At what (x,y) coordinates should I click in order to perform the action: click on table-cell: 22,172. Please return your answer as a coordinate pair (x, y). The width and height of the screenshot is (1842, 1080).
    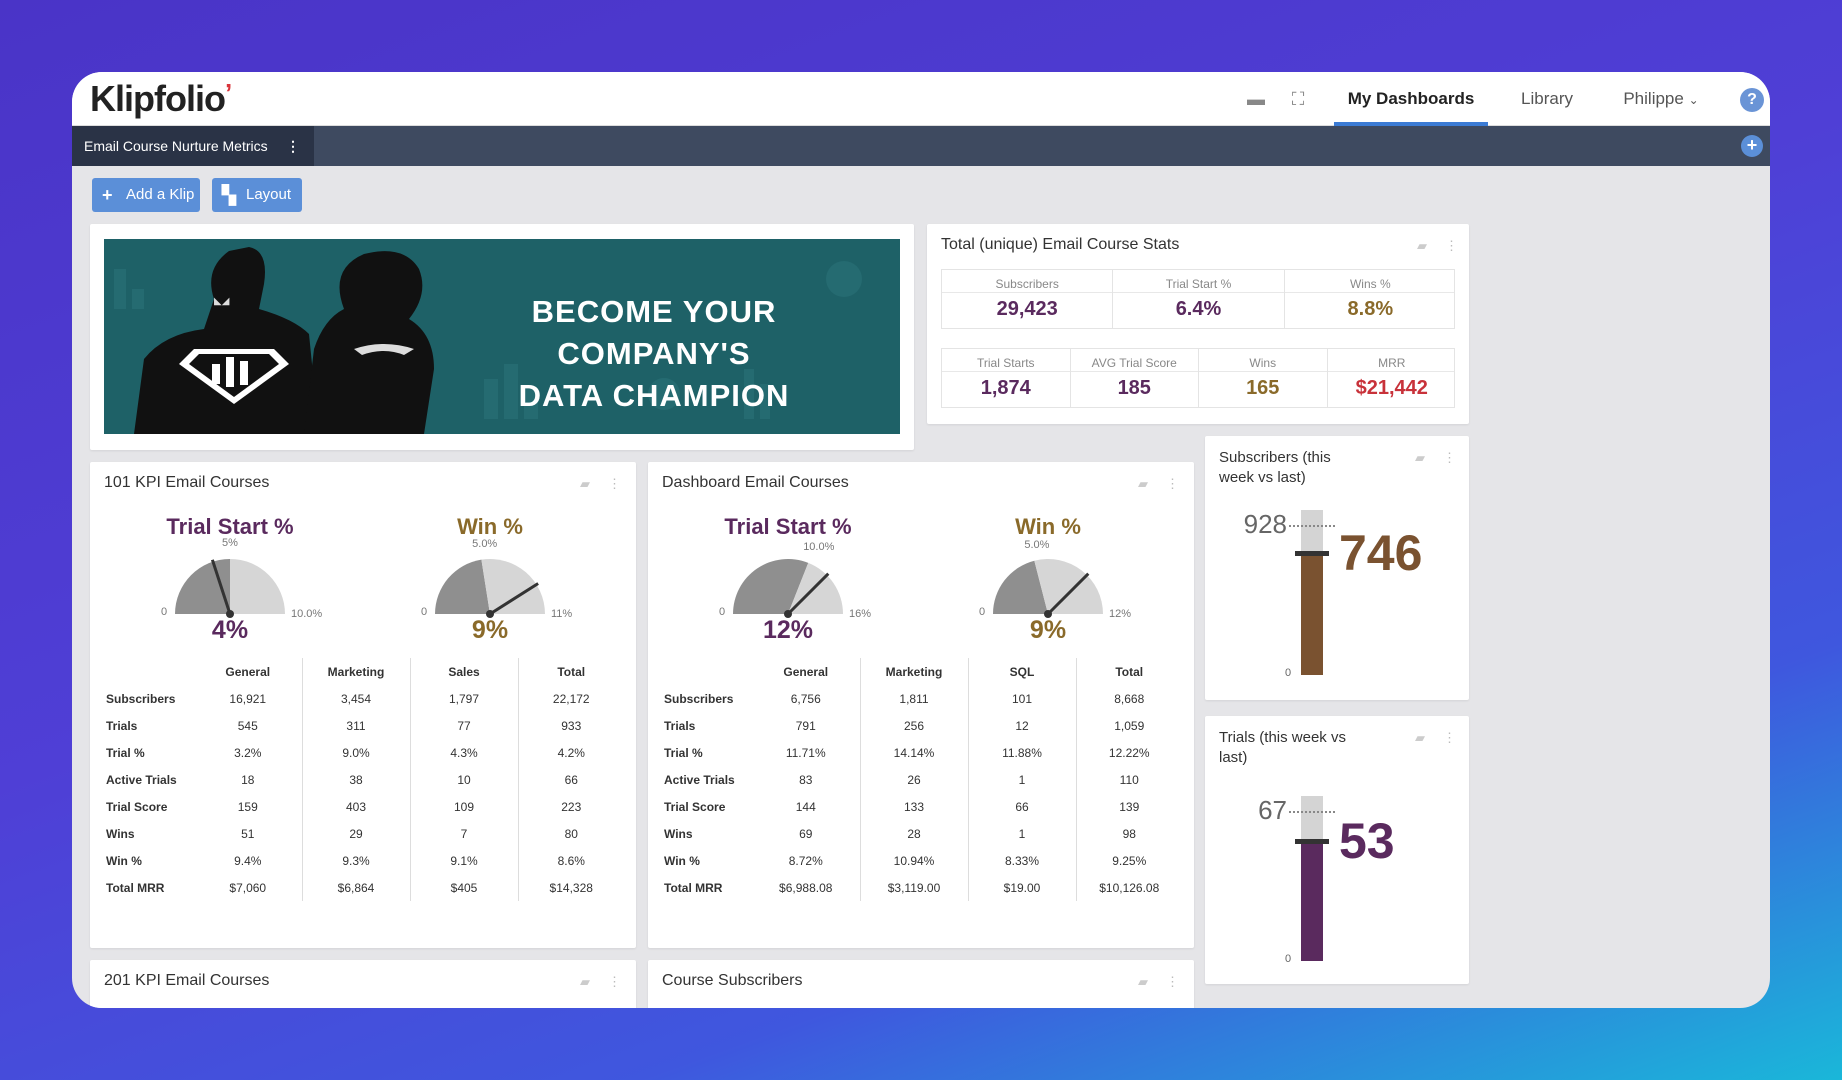
    Looking at the image, I should click on (570, 698).